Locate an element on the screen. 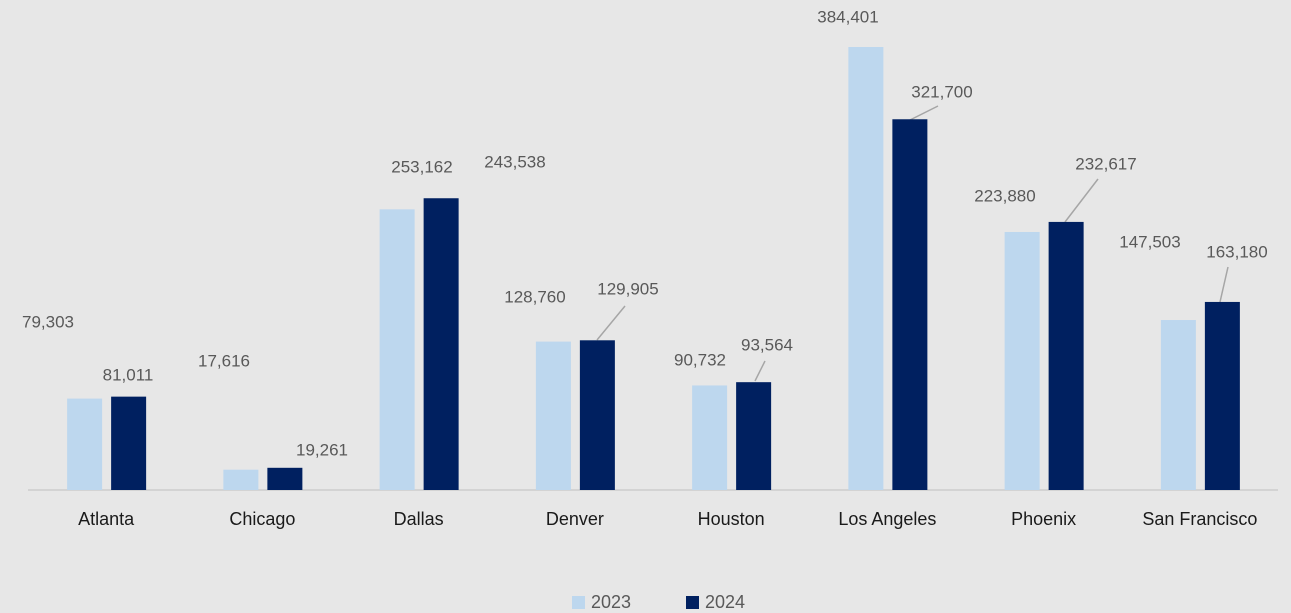  data-label: 232,617 is located at coordinates (1105, 163).